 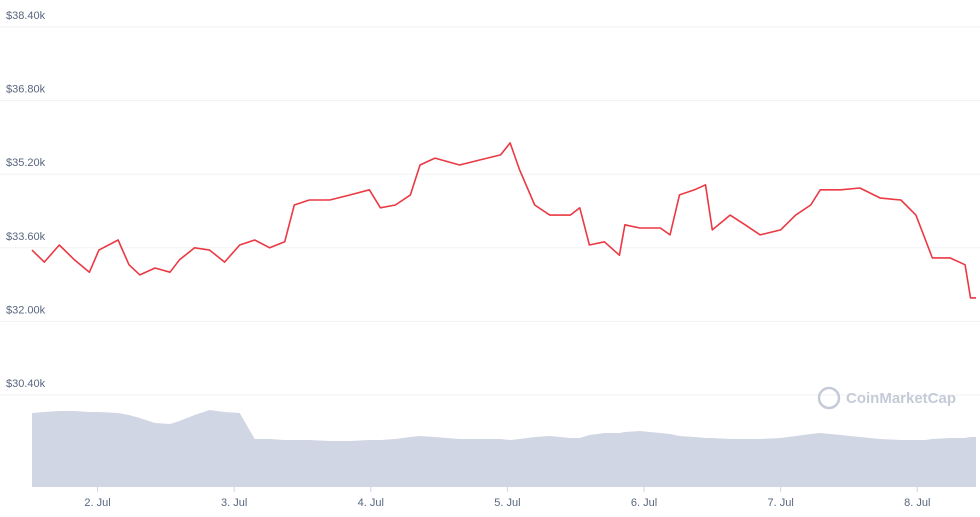 I want to click on watermark: CoinMarketCap, so click(x=886, y=398).